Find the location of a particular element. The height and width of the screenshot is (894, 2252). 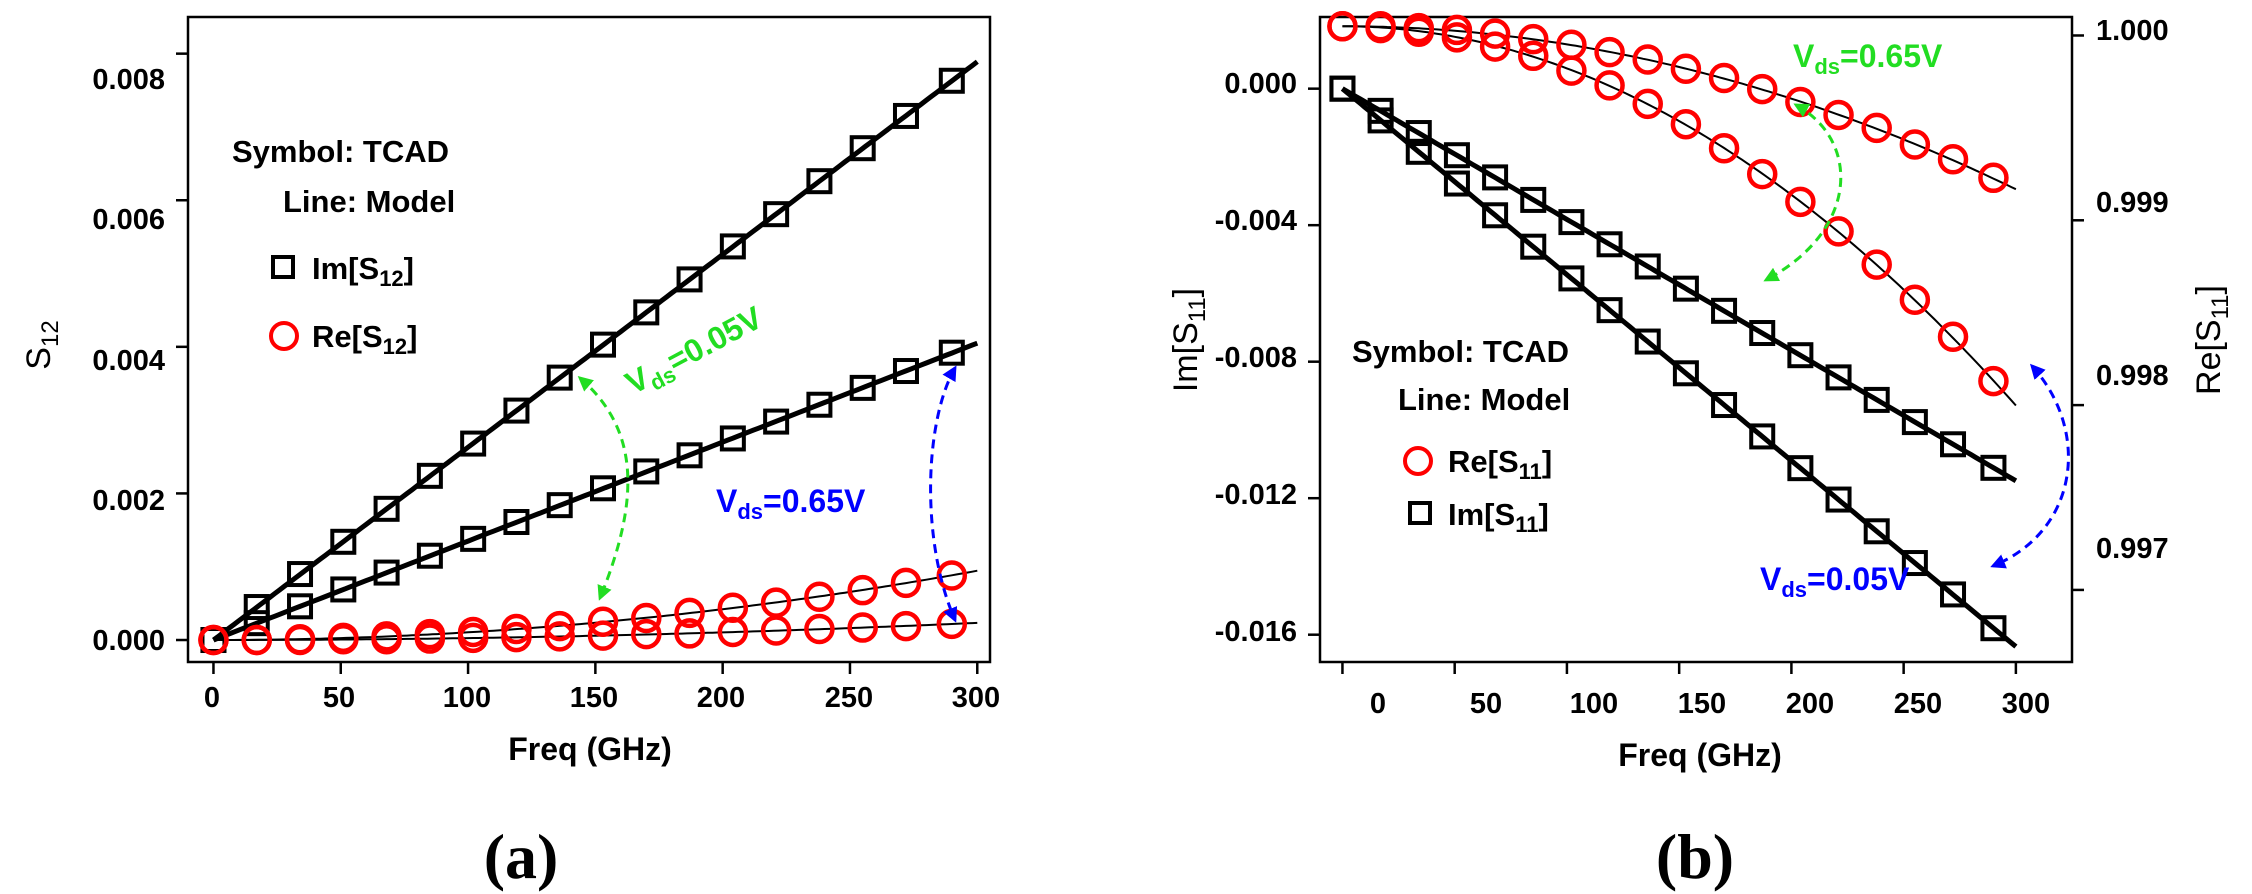

b-y-axis-label-left: Im[S11] is located at coordinates (1189, 340).